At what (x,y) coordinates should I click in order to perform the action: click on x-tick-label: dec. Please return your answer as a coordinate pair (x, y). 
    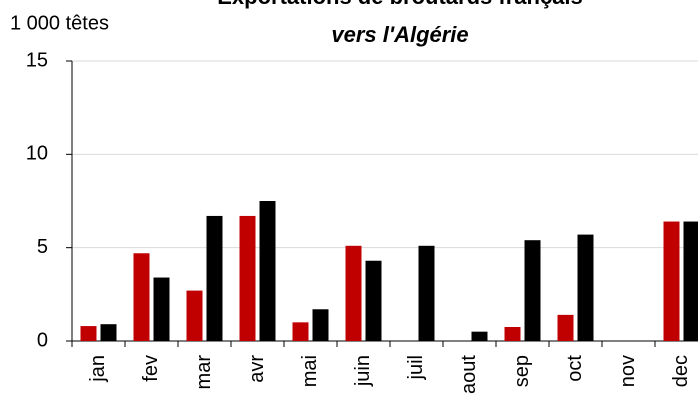
    Looking at the image, I should click on (681, 371).